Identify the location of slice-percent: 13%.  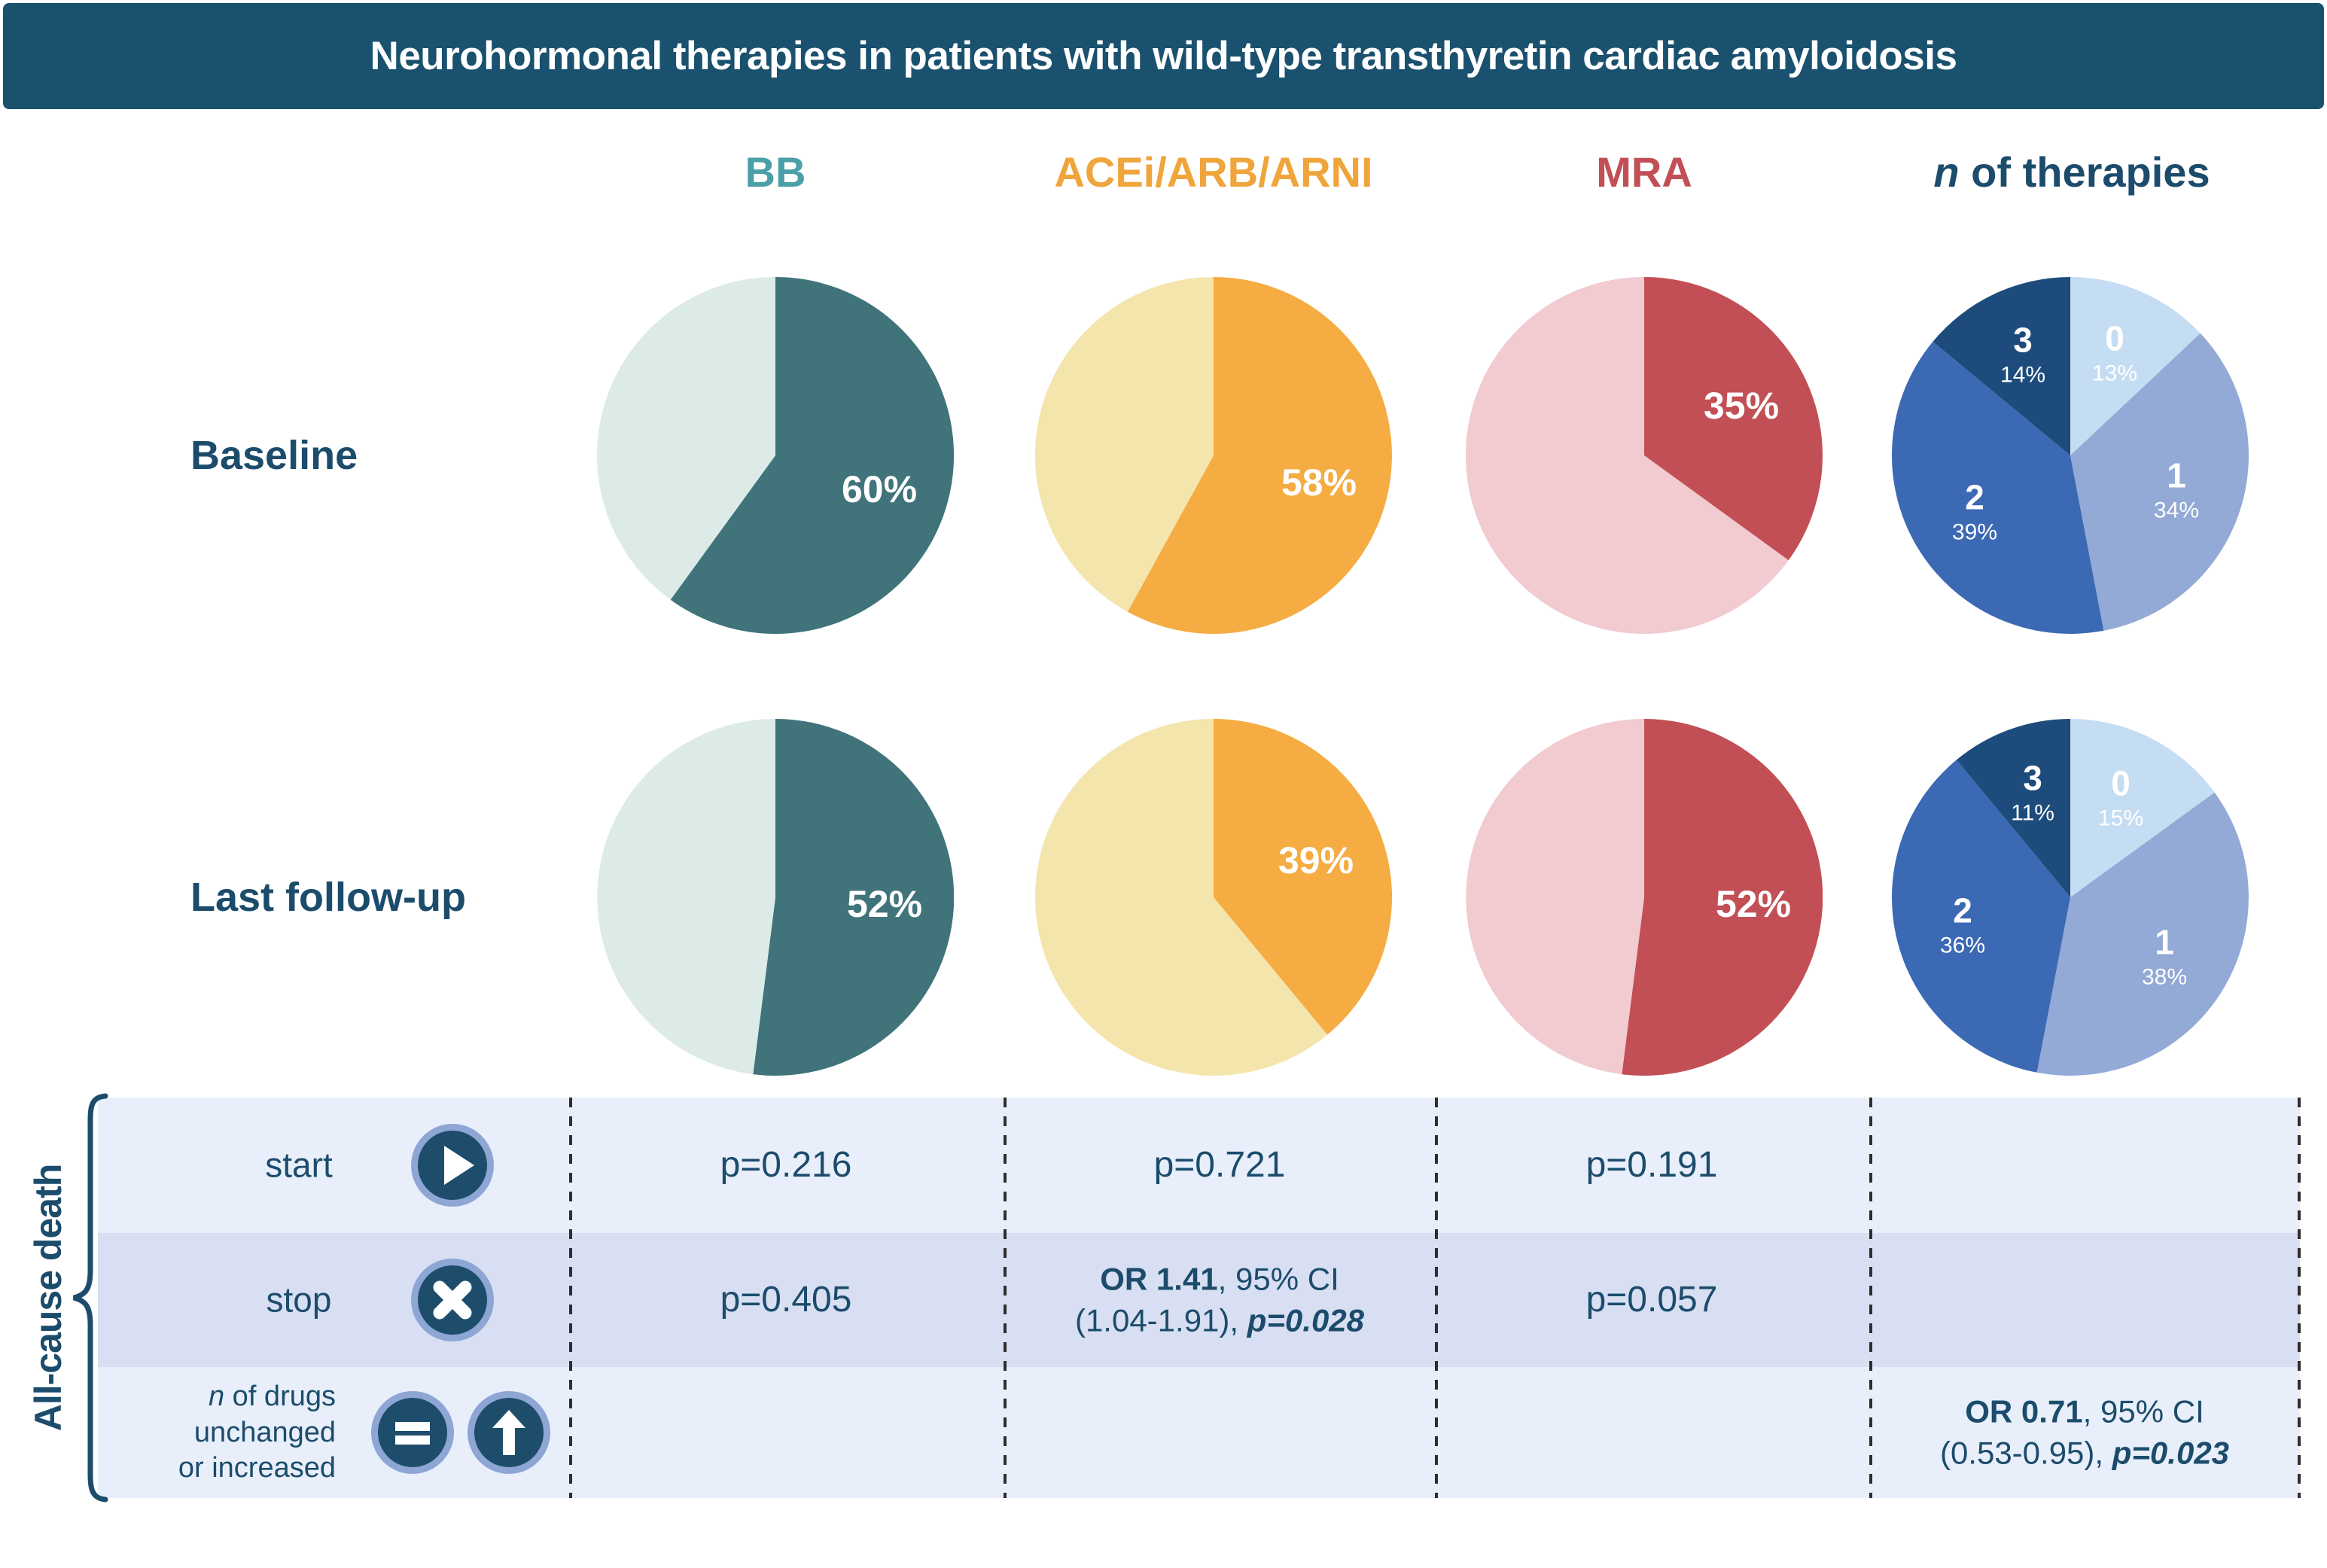
(2114, 373).